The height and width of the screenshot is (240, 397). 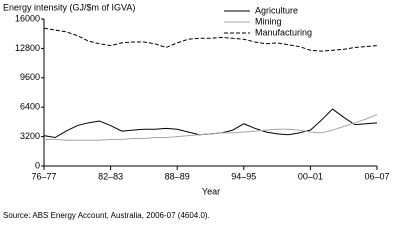 What do you see at coordinates (243, 176) in the screenshot?
I see `x-tick-label: 94–95` at bounding box center [243, 176].